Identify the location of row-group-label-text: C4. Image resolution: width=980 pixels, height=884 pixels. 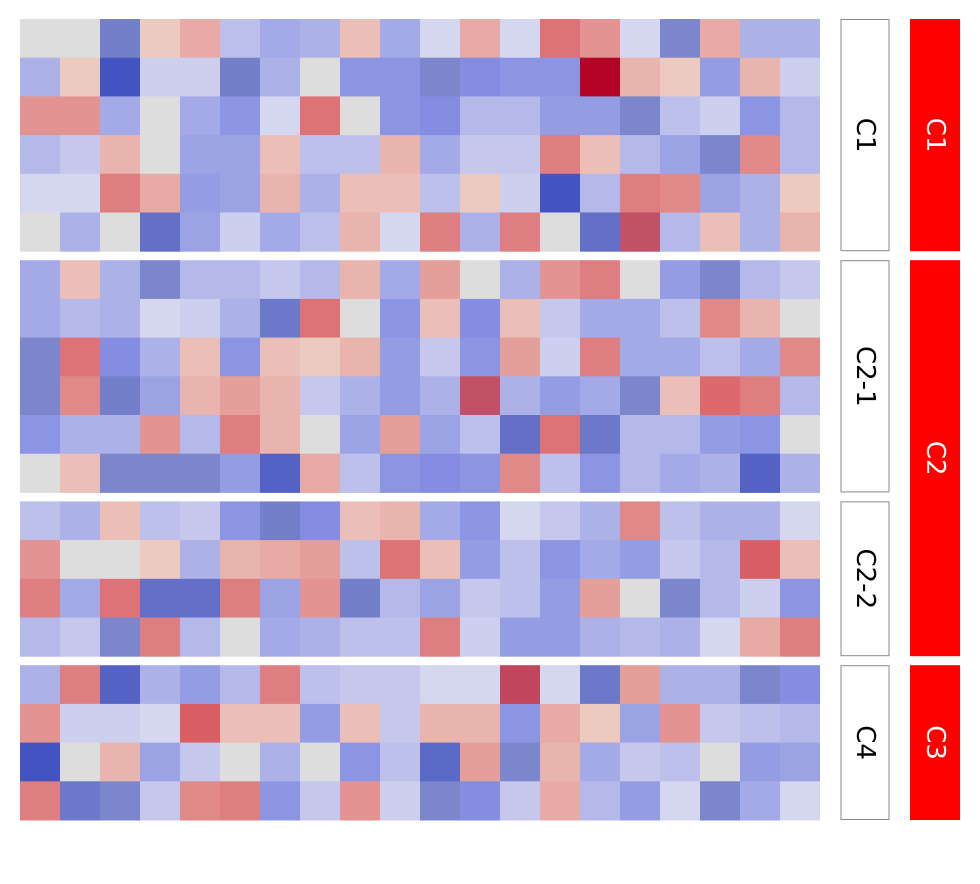
(865, 742).